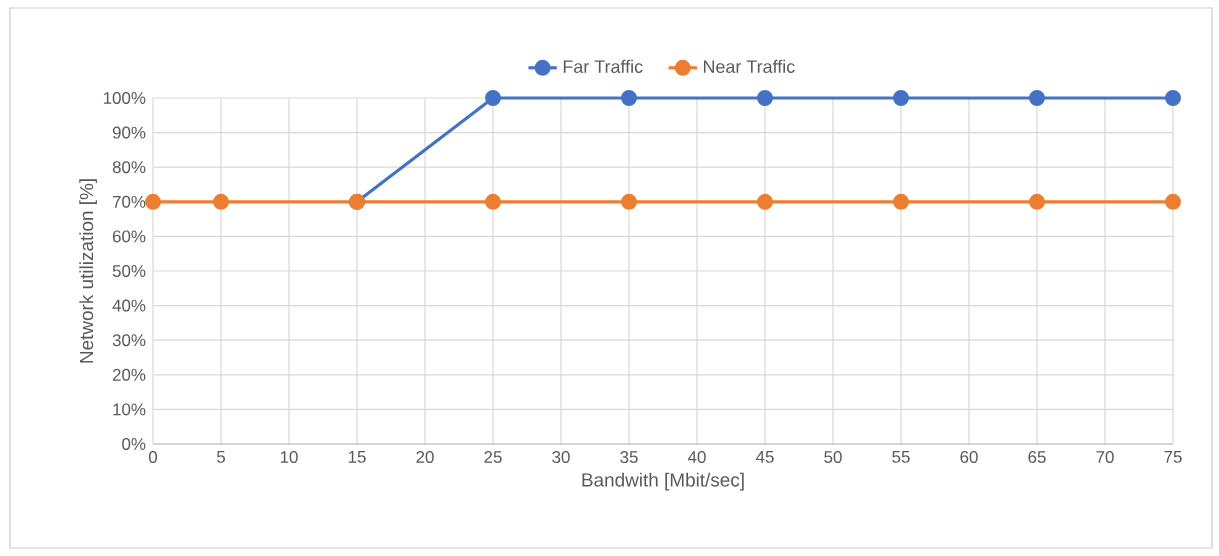 This screenshot has height=556, width=1219. What do you see at coordinates (129, 409) in the screenshot?
I see `y-tick-label: 10%` at bounding box center [129, 409].